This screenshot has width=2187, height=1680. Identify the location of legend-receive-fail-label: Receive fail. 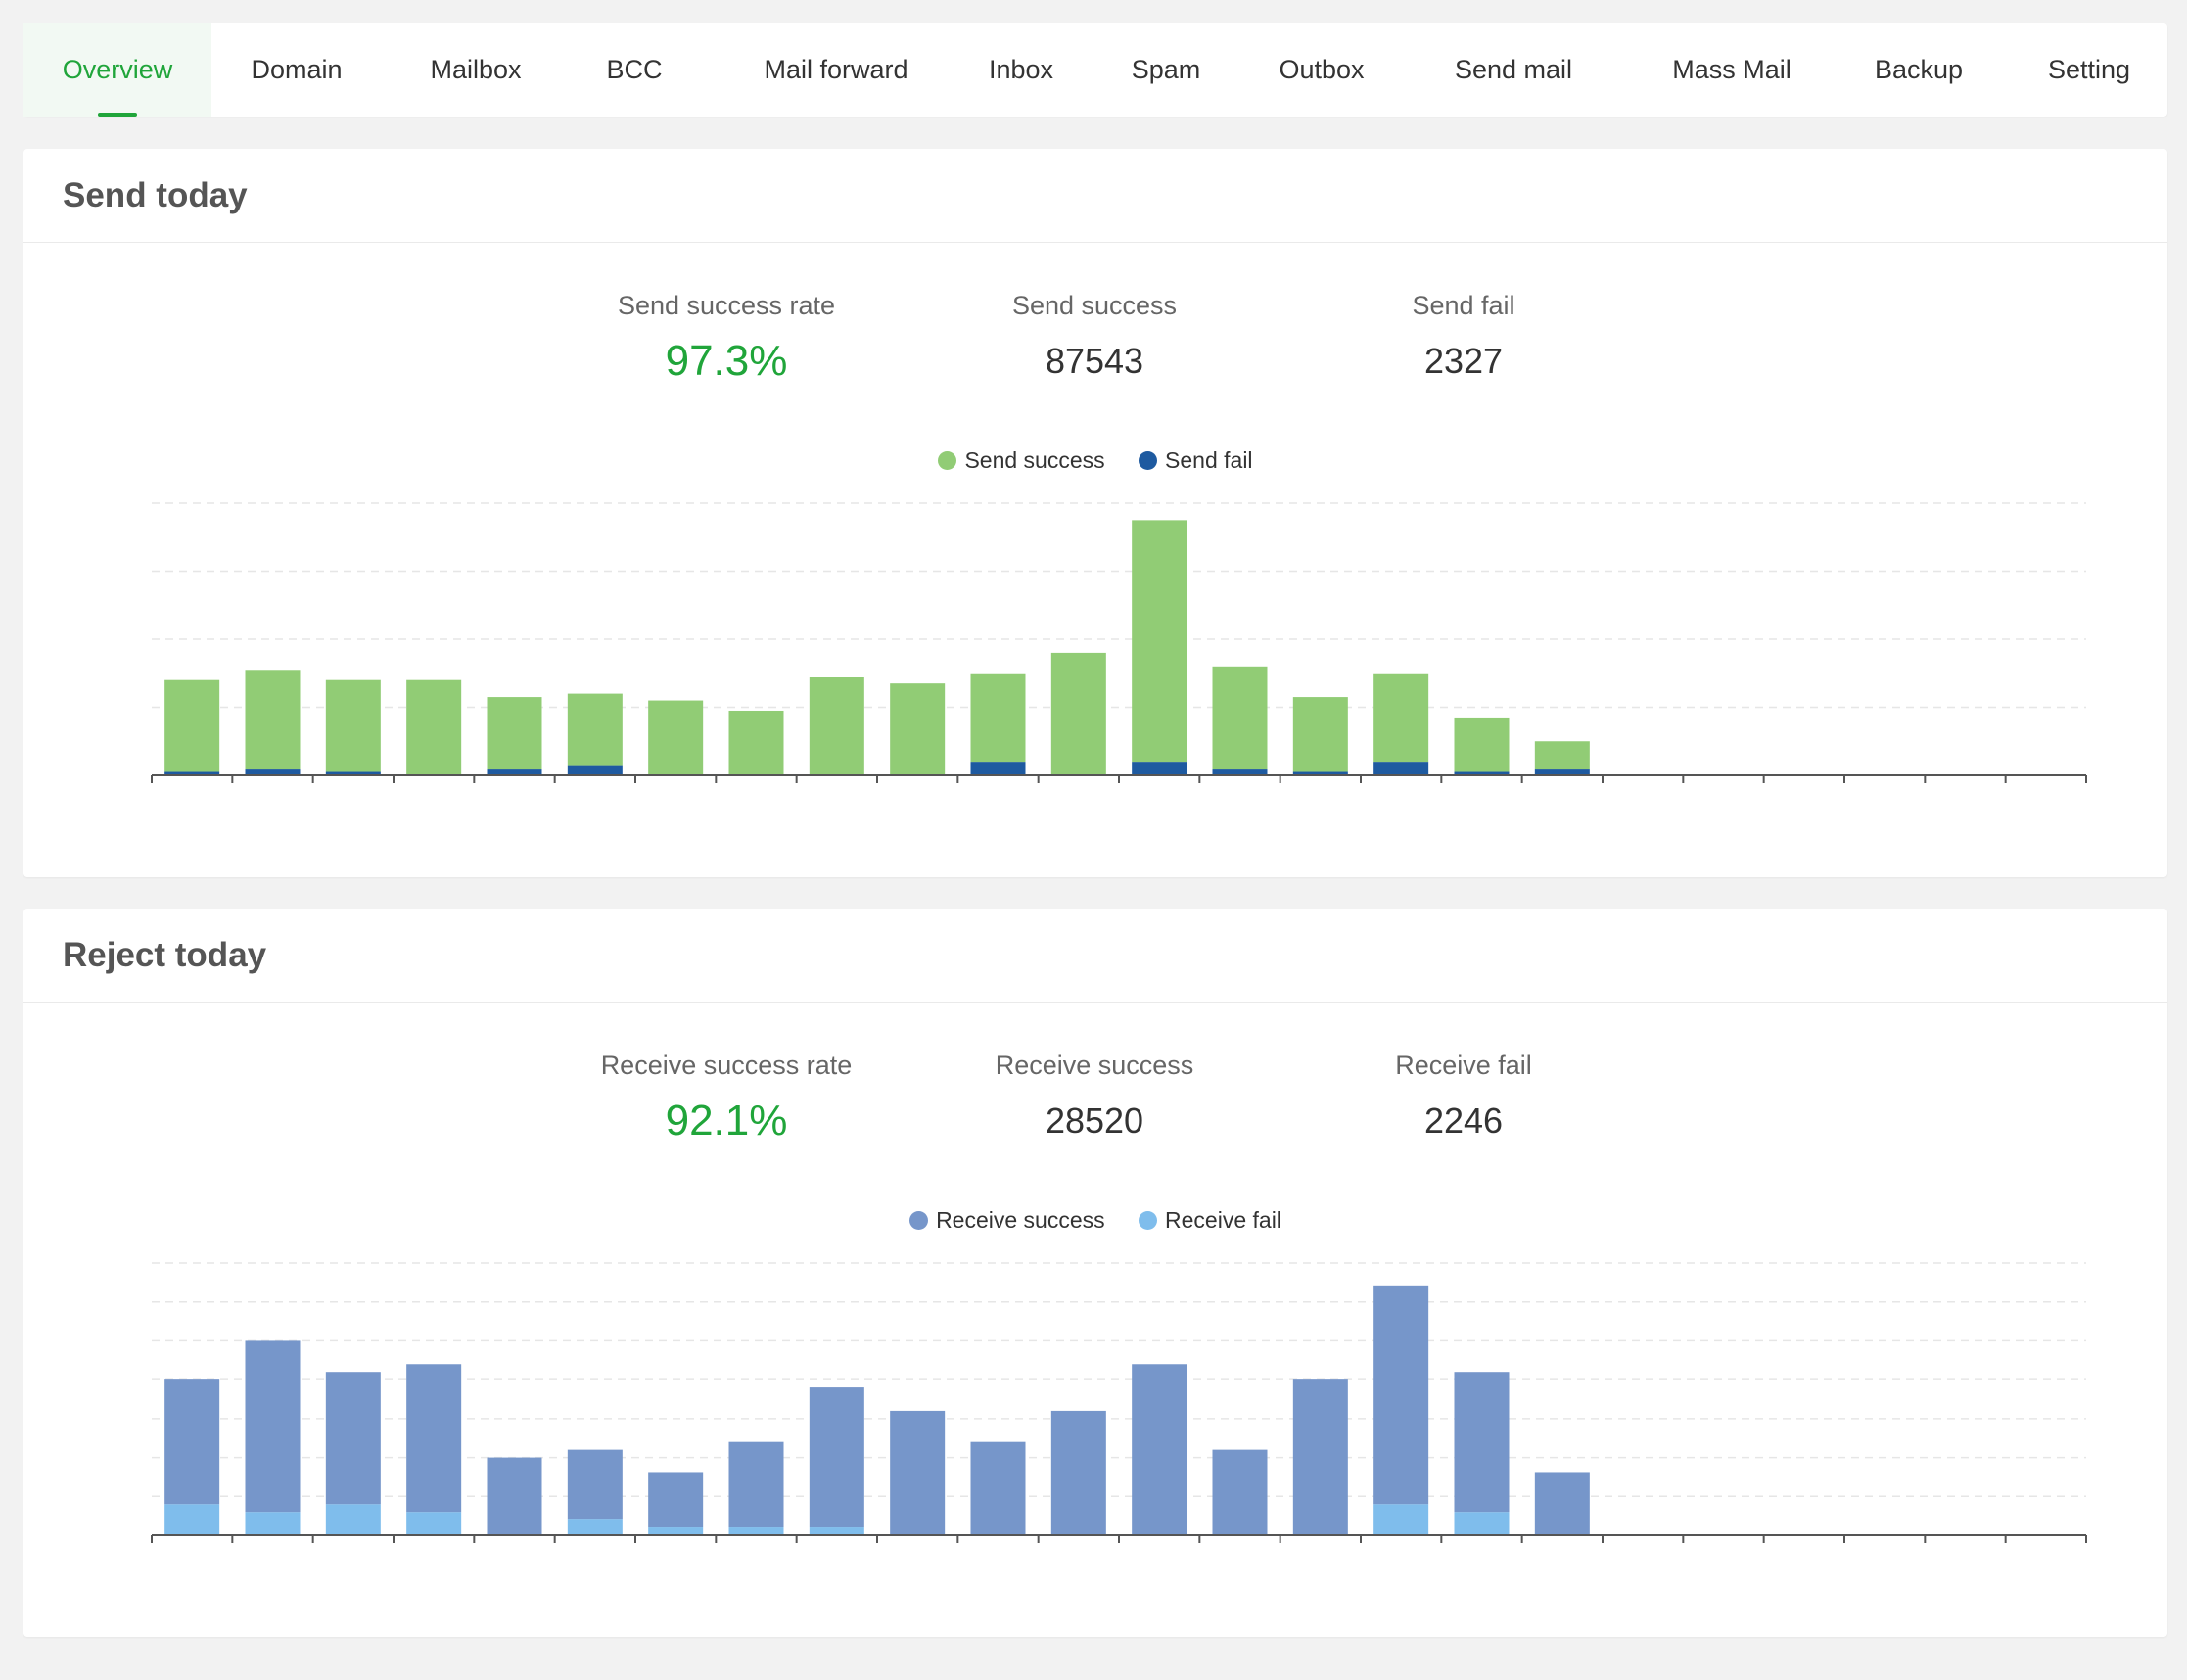
(1223, 1220).